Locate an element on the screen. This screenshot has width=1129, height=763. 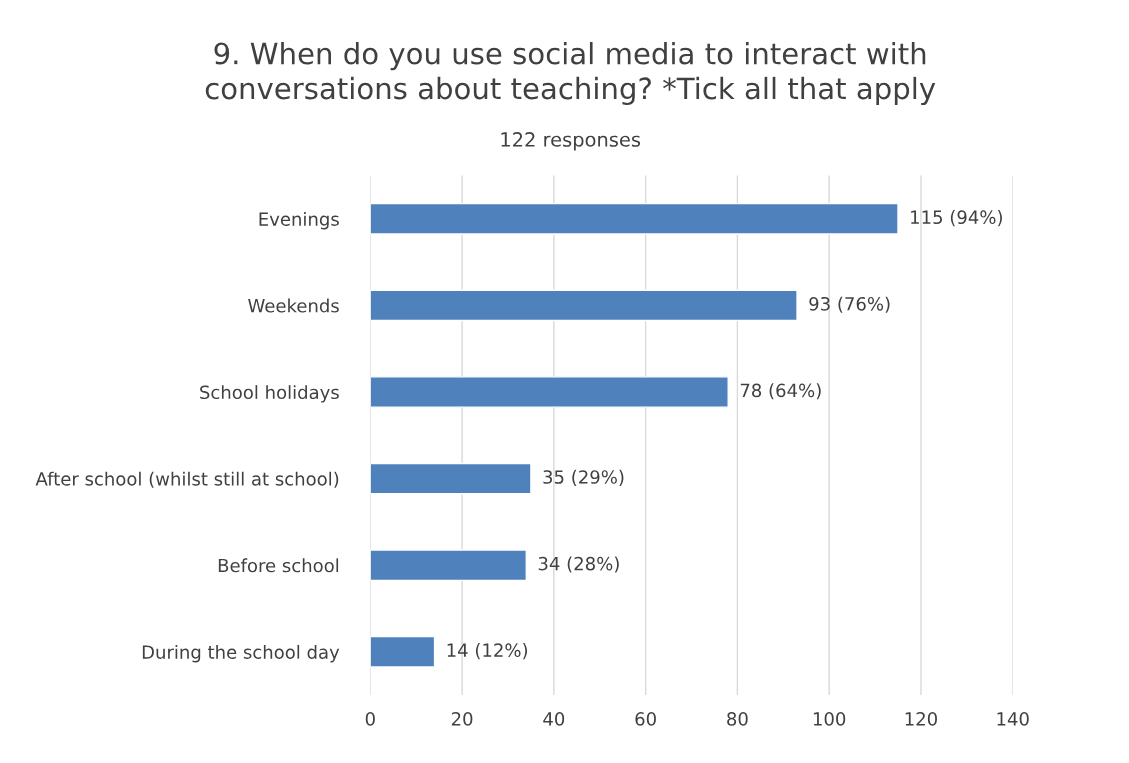
x-tick-label: 80 is located at coordinates (737, 719).